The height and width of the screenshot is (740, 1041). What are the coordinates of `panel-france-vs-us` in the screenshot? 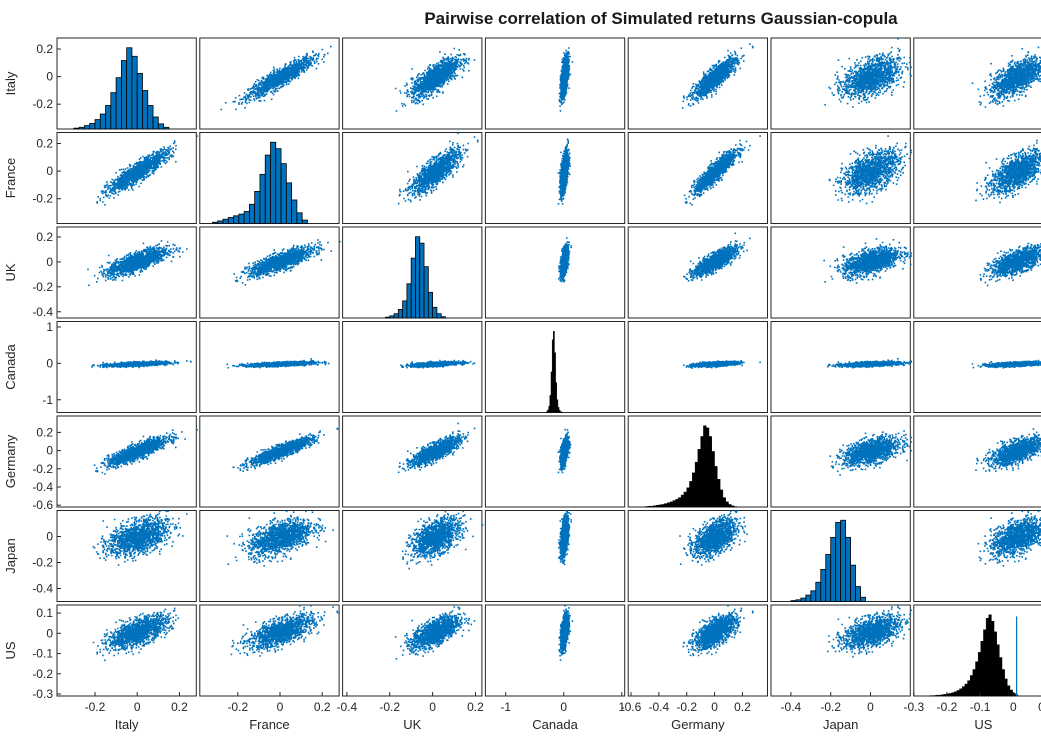 It's located at (977, 178).